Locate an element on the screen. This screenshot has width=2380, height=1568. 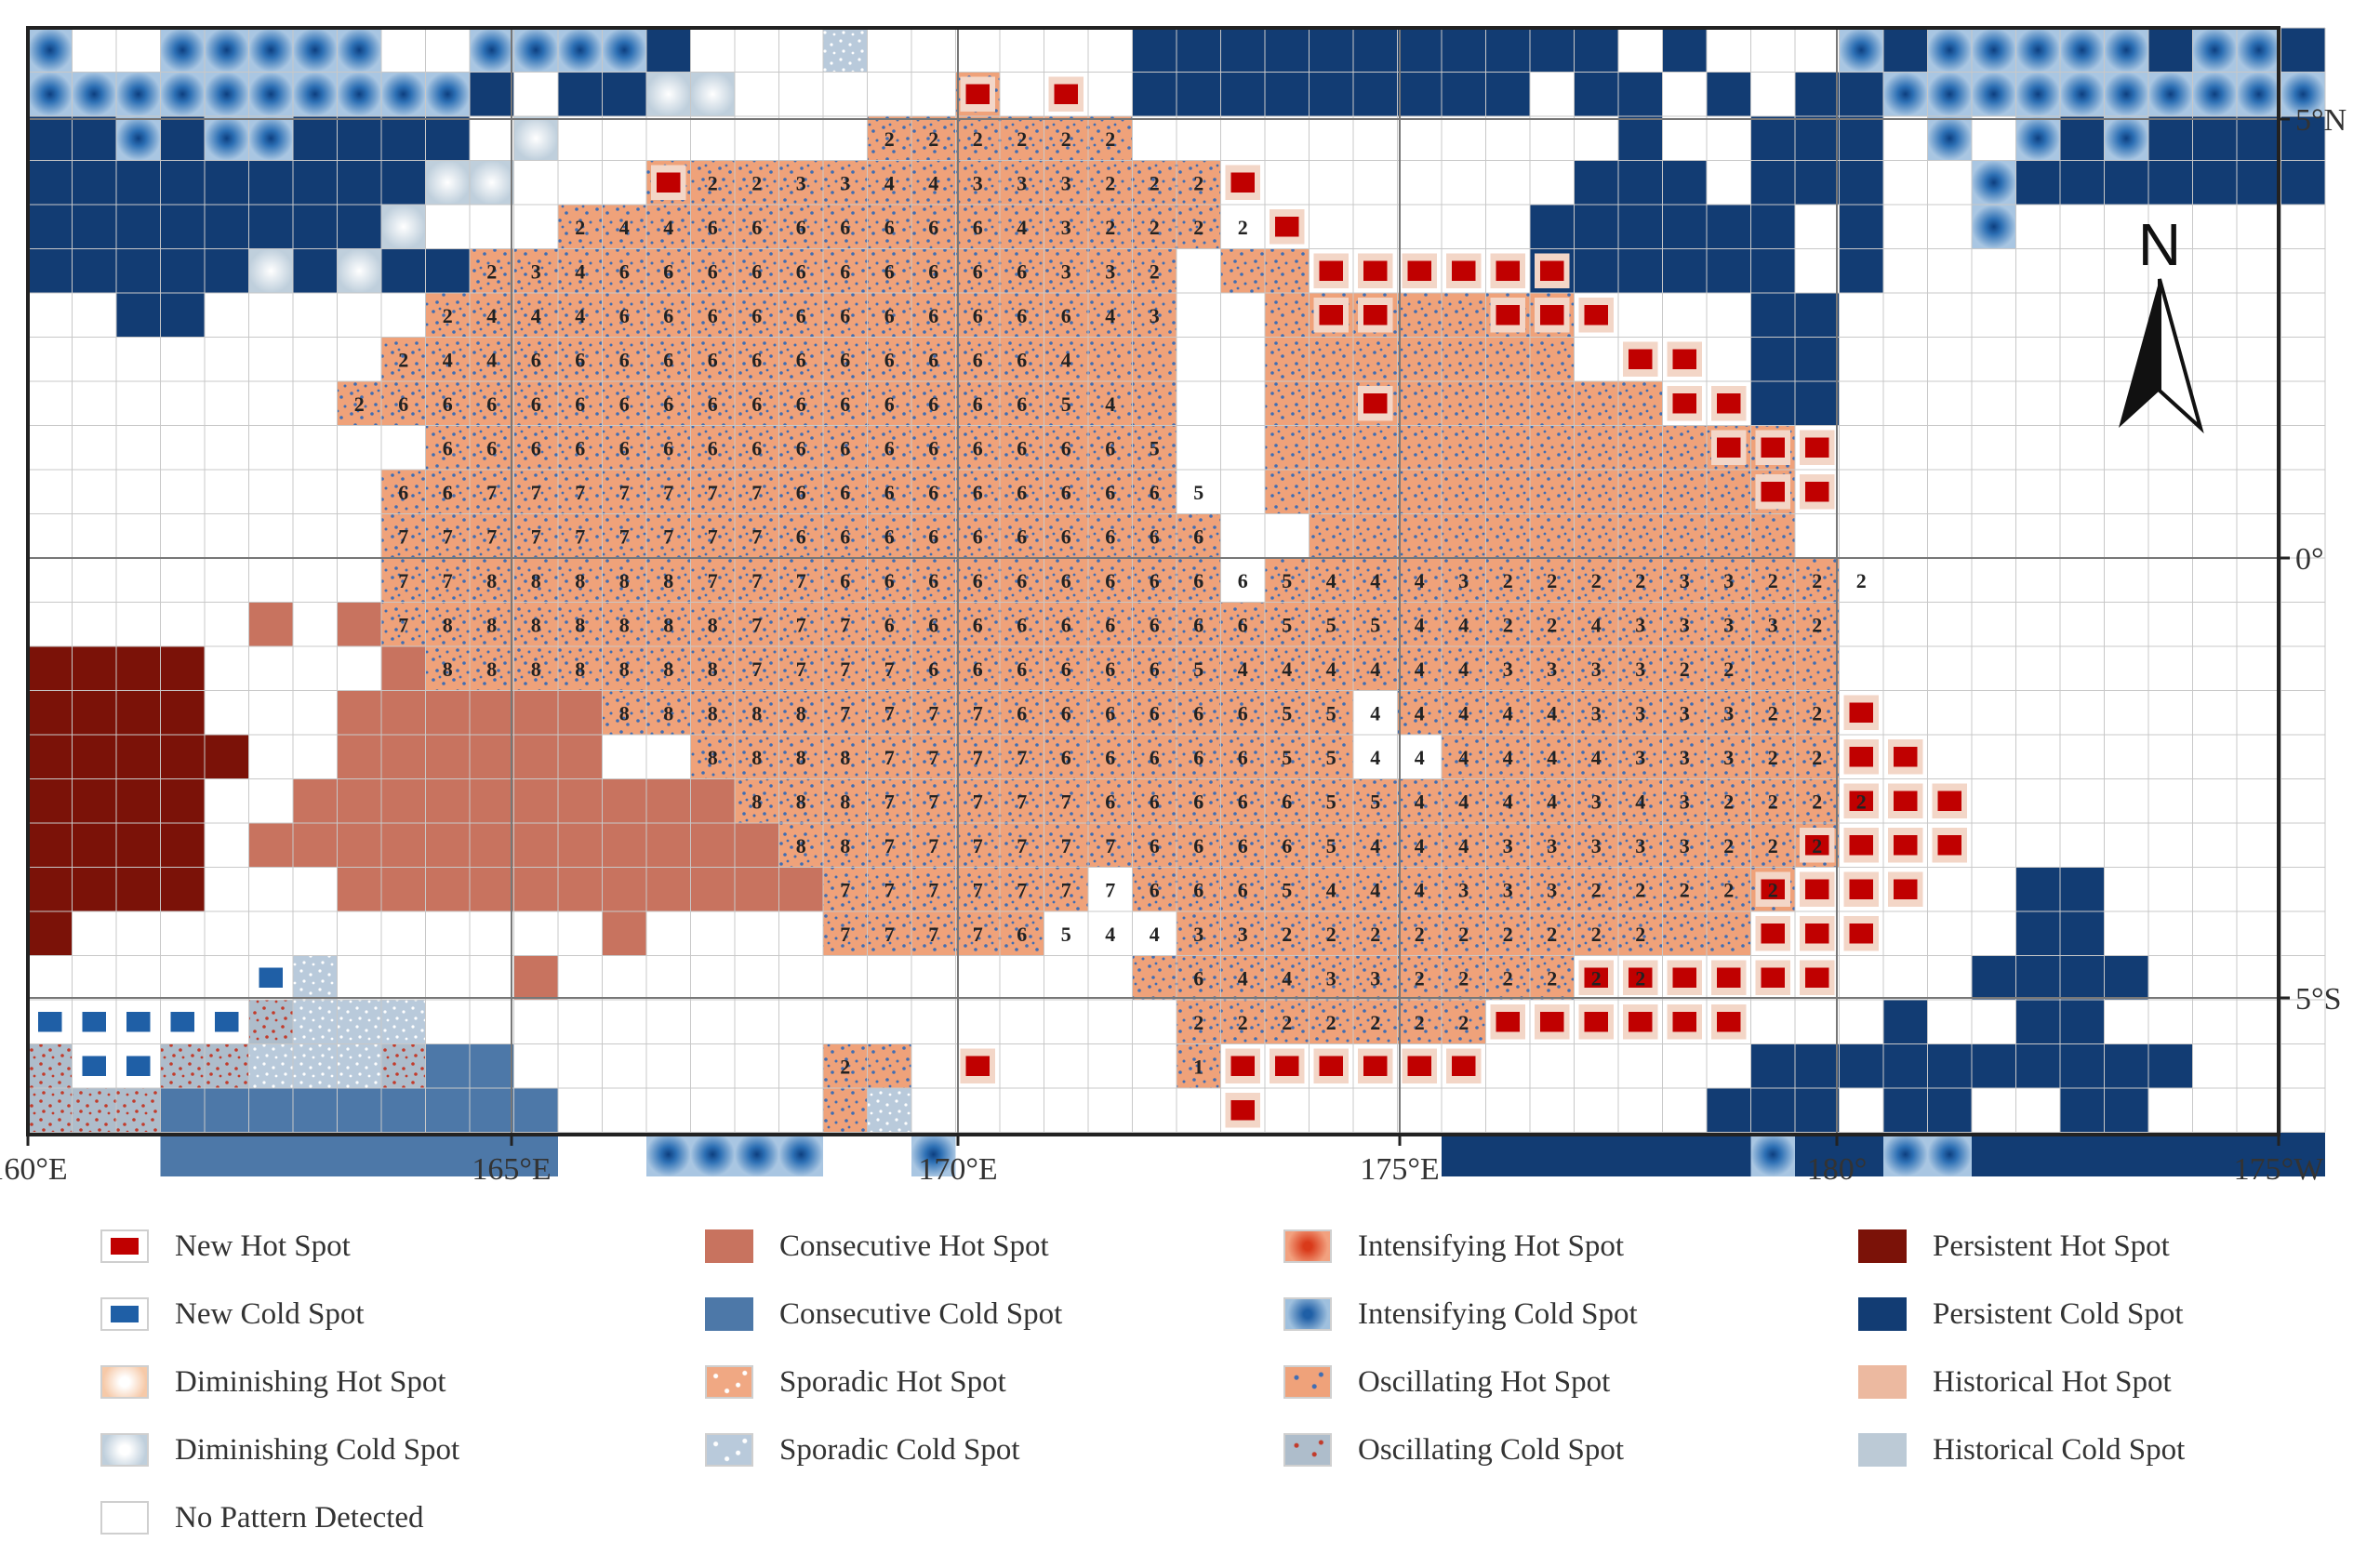
consecutive-cold-spot-swatch is located at coordinates (729, 1314).